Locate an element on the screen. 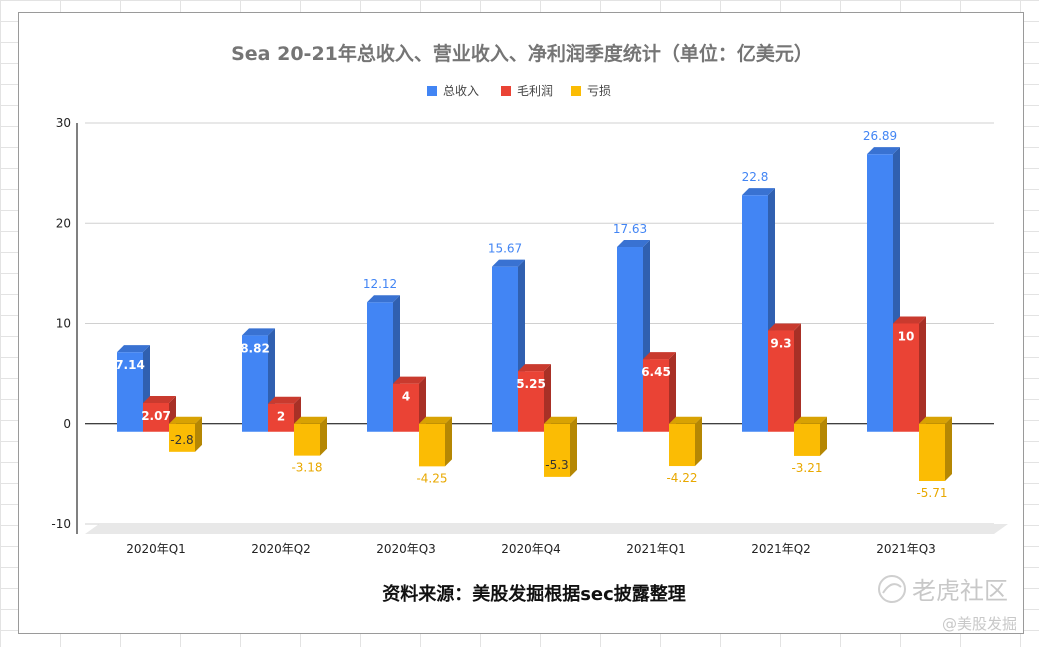  watermark-brand: 老虎社区 is located at coordinates (960, 591).